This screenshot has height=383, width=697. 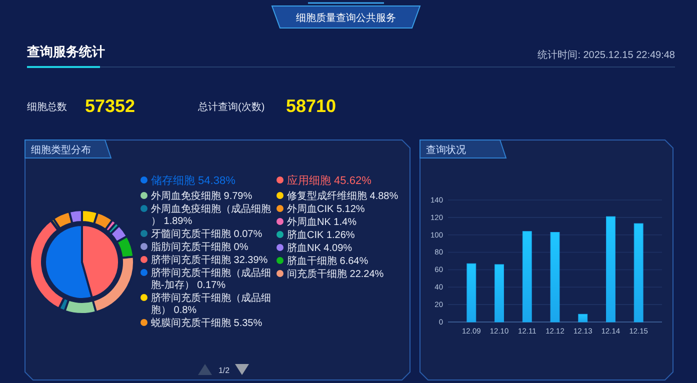 I want to click on legend-label: 外周血免疫细胞 9.79%, so click(x=201, y=196).